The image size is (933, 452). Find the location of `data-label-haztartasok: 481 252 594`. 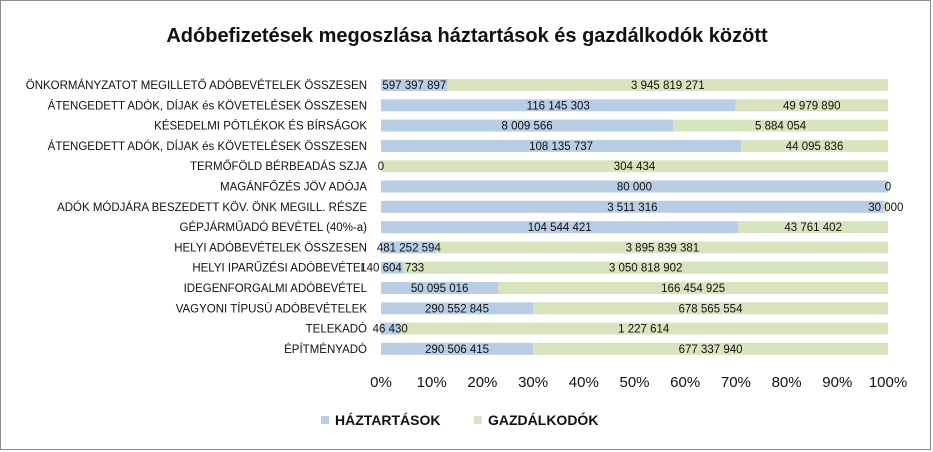

data-label-haztartasok: 481 252 594 is located at coordinates (409, 248).